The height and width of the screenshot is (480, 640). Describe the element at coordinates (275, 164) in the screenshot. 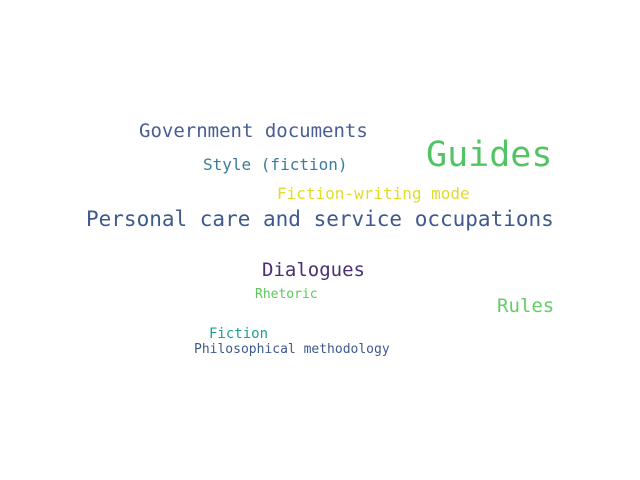

I see `word-style-fiction: Style (fiction)` at that location.